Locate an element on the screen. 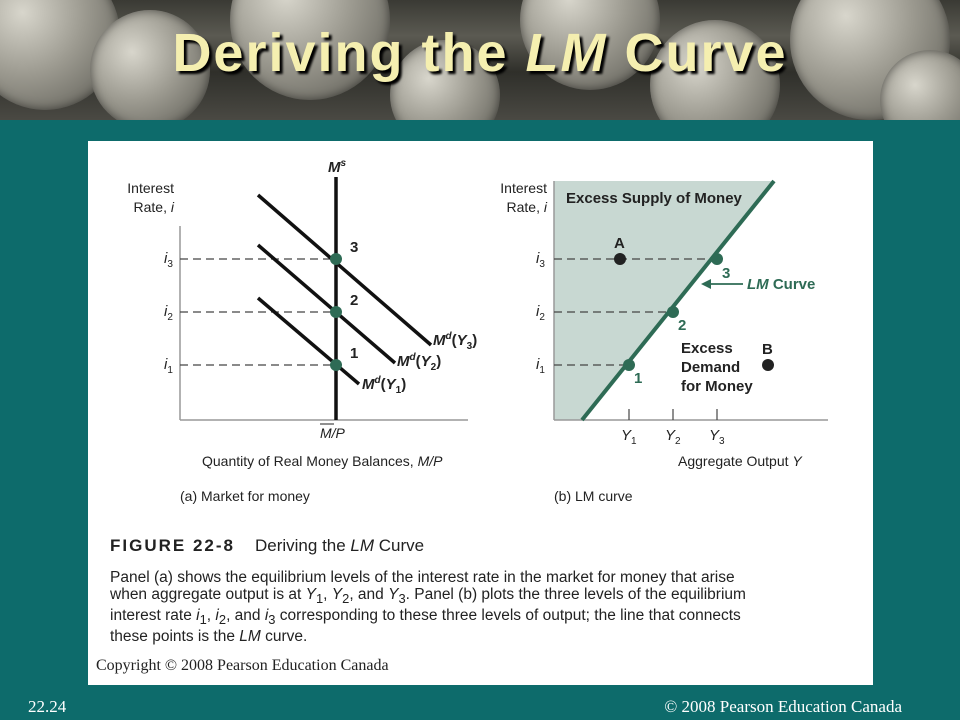 The height and width of the screenshot is (720, 960). panel-a-y-label-line1: Interest is located at coordinates (150, 188).